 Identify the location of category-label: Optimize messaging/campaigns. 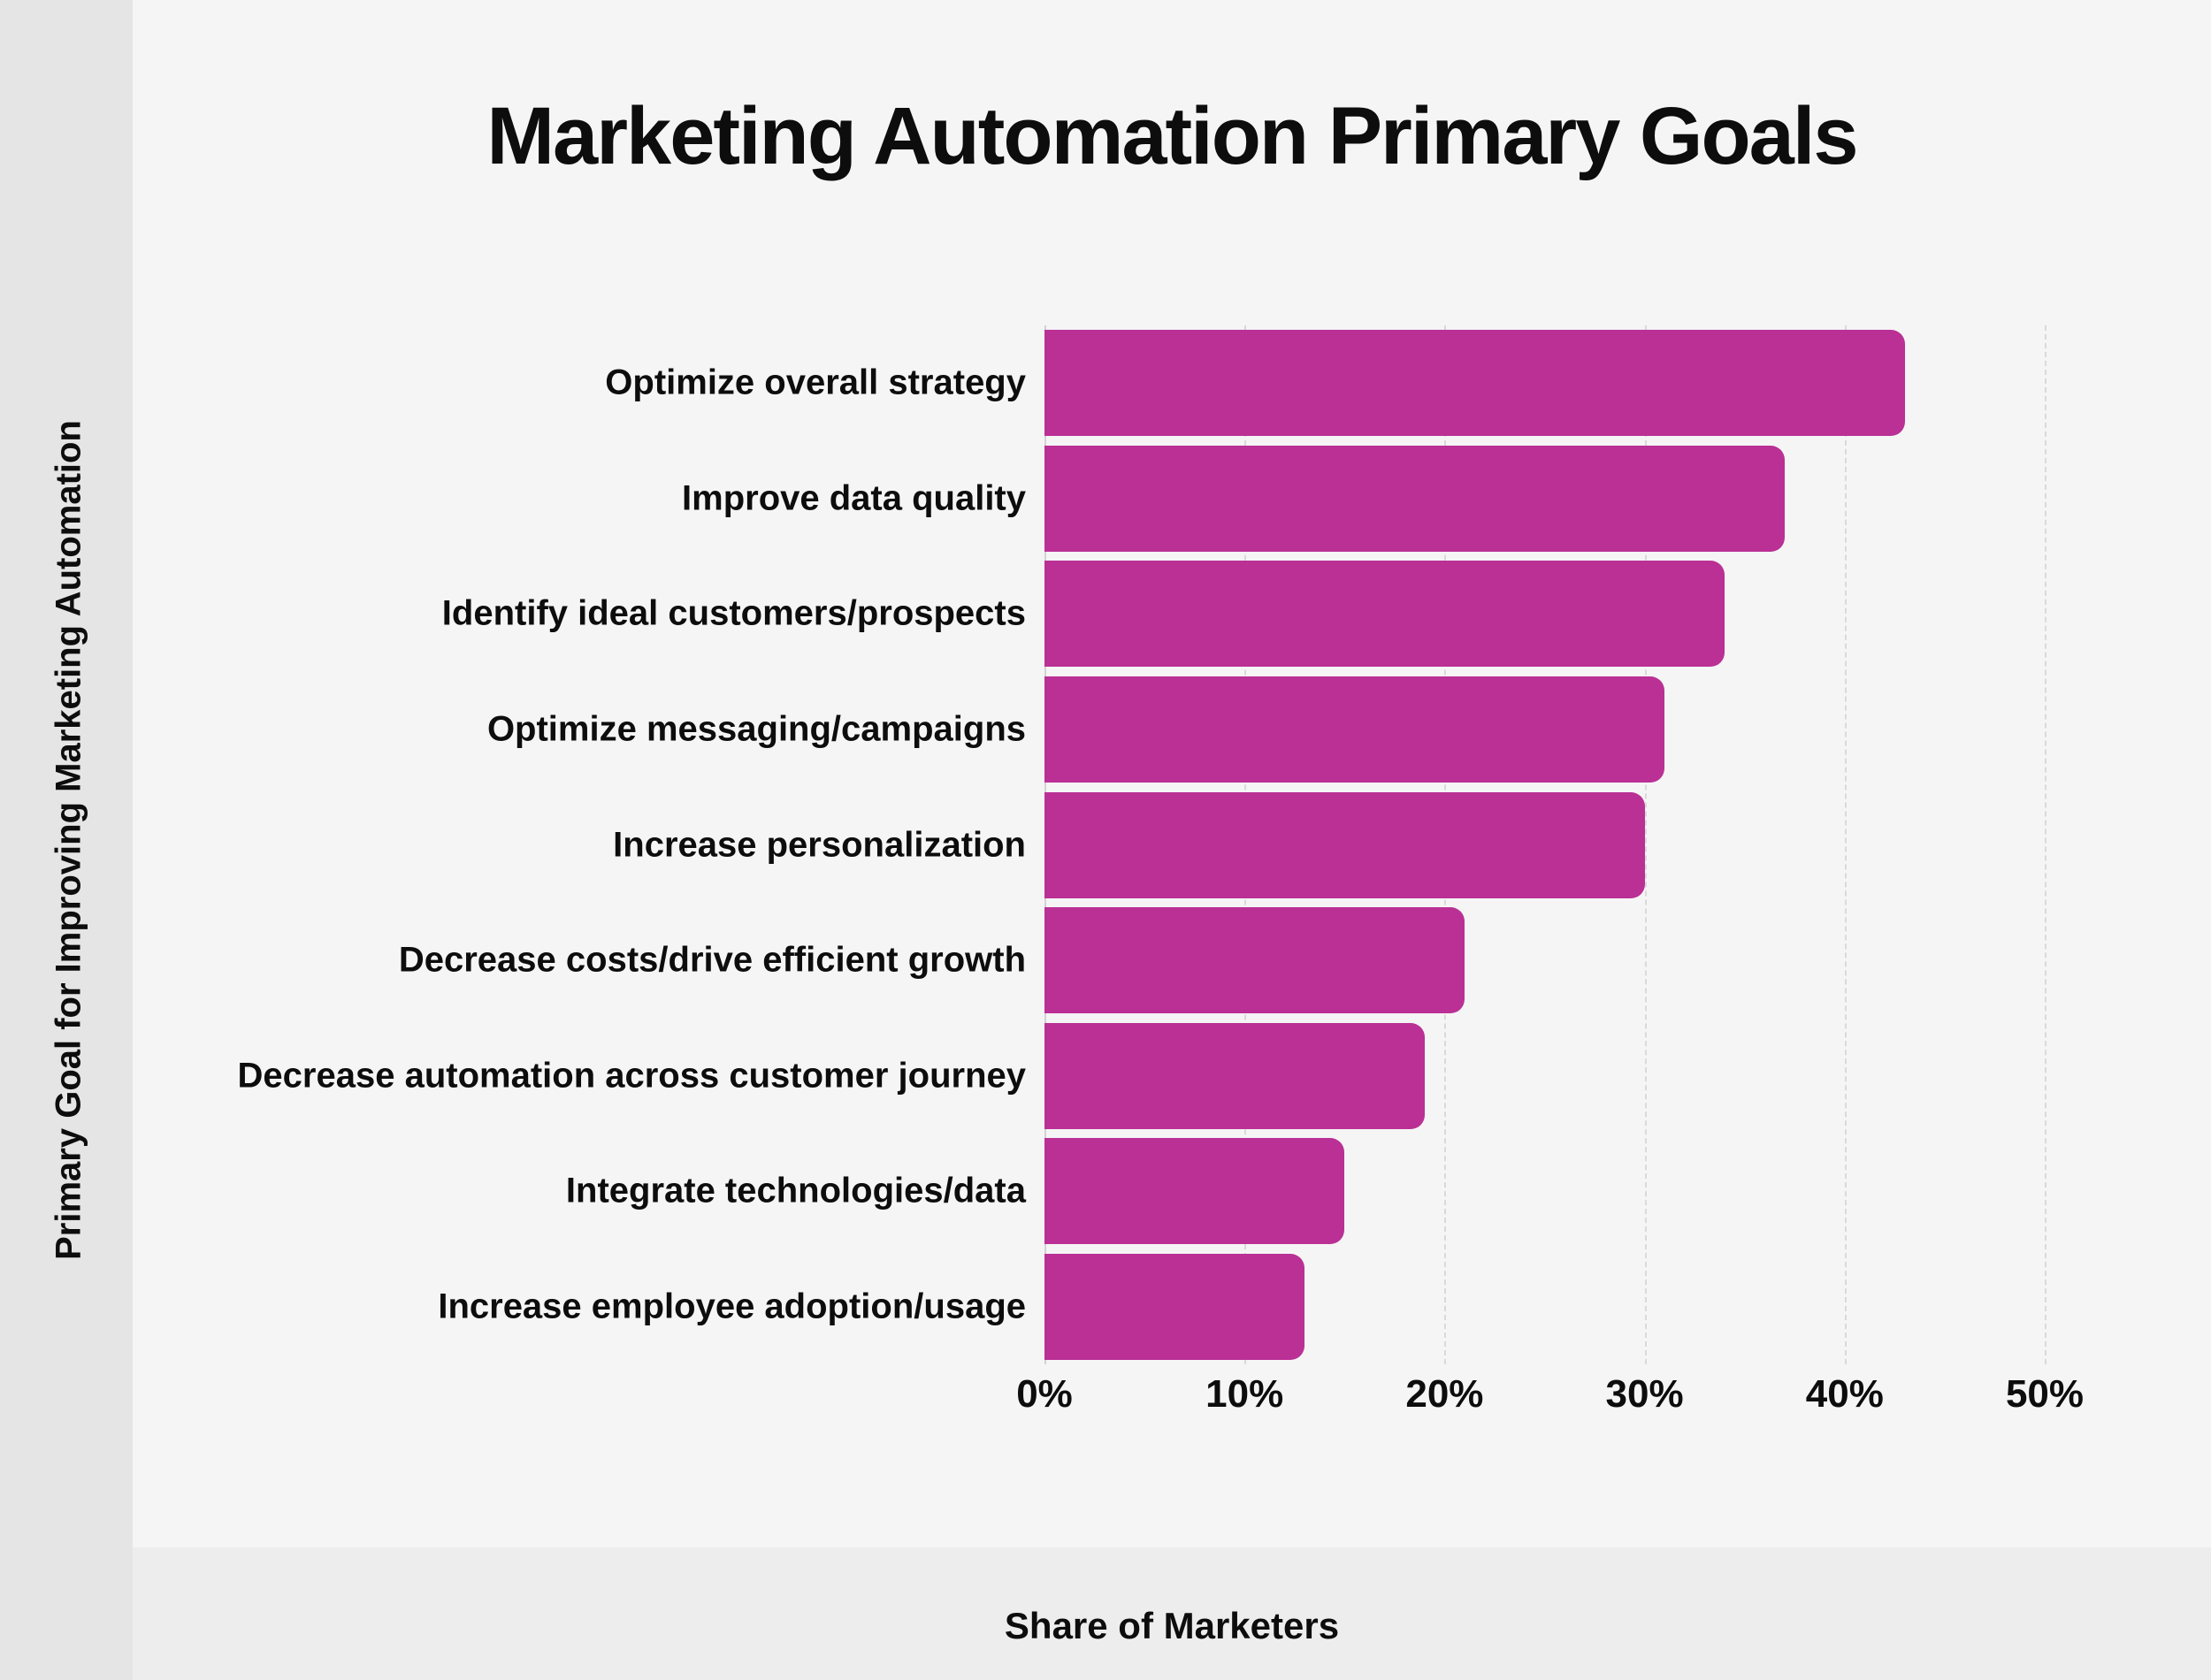
(756, 729).